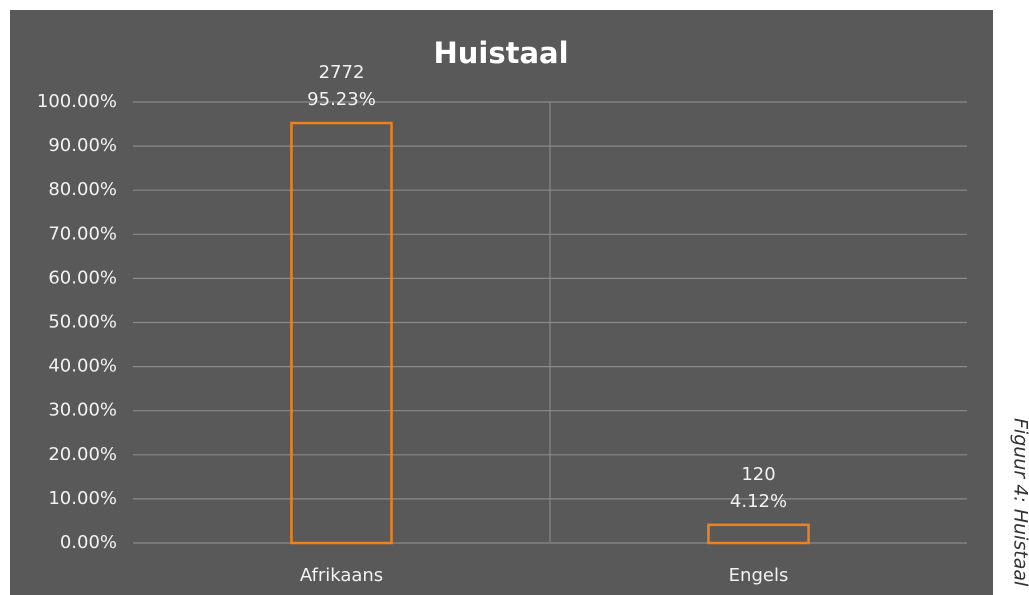 The height and width of the screenshot is (595, 1029). What do you see at coordinates (82, 410) in the screenshot?
I see `y-tick-label: 30.00%` at bounding box center [82, 410].